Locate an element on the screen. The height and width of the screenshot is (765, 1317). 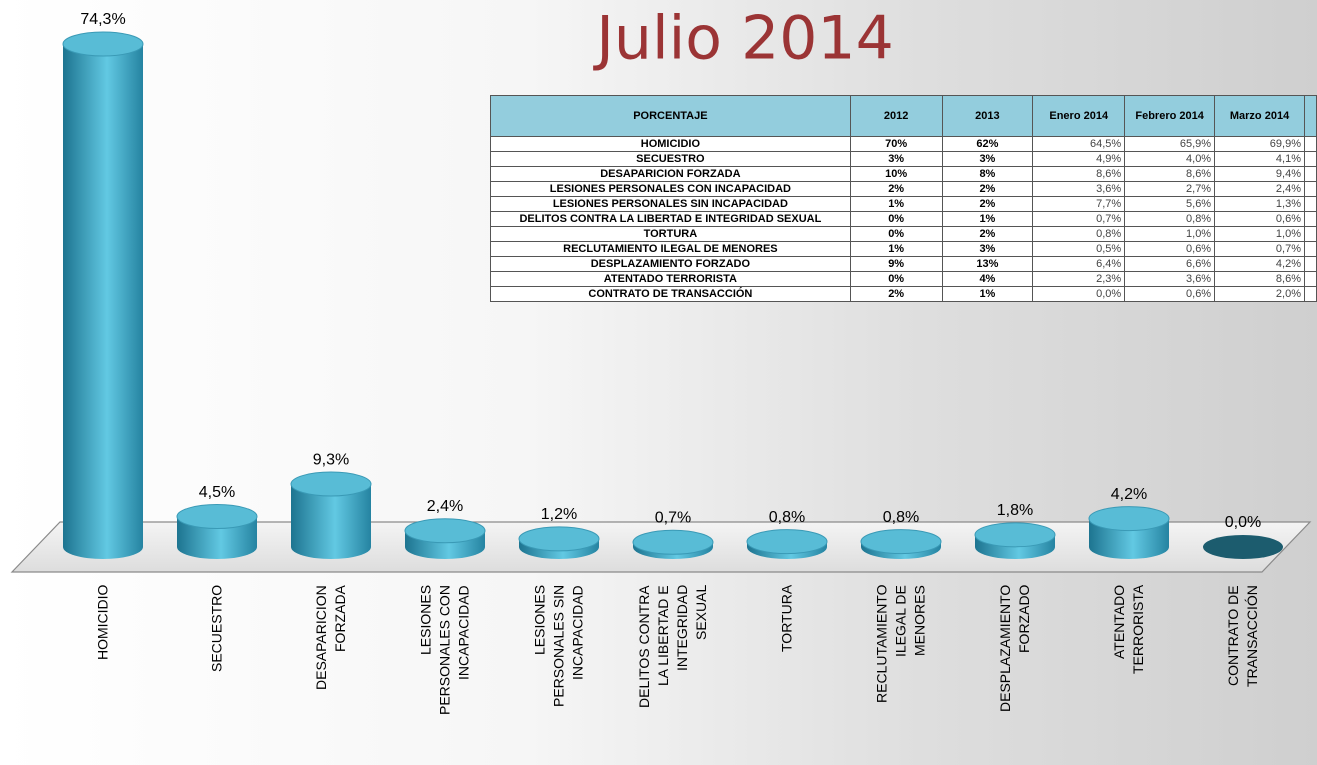
table-row: CONTRATO DE TRANSACCIÓN 2% 1% 0,0% 0,6% 2,0% is located at coordinates (903, 294).